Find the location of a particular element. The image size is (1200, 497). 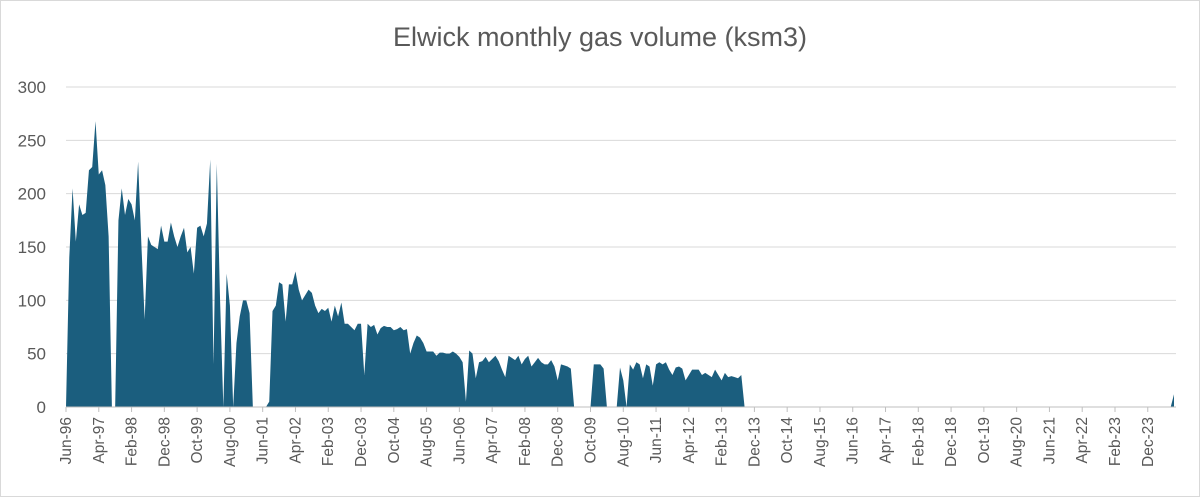

y-tick-label: 100 is located at coordinates (32, 300).